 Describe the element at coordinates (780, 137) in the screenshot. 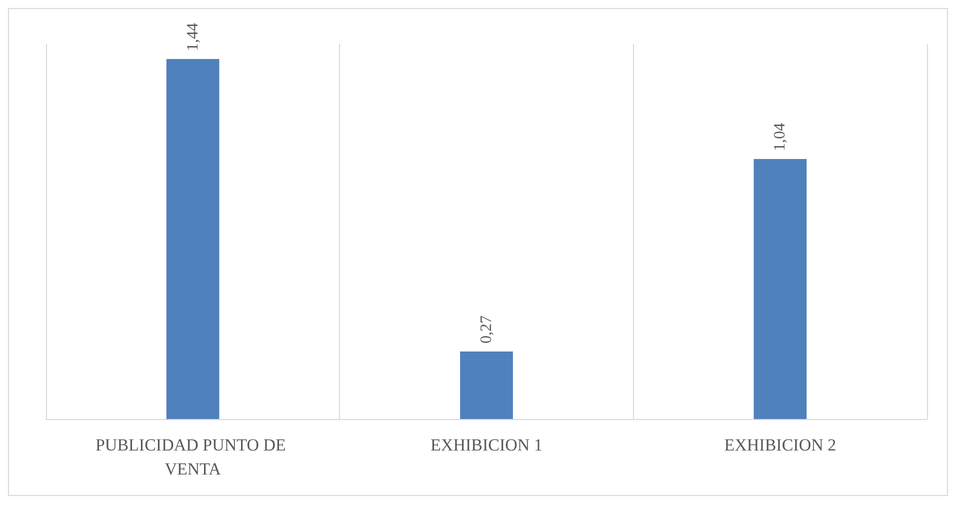

I see `data-label: 1,04` at that location.